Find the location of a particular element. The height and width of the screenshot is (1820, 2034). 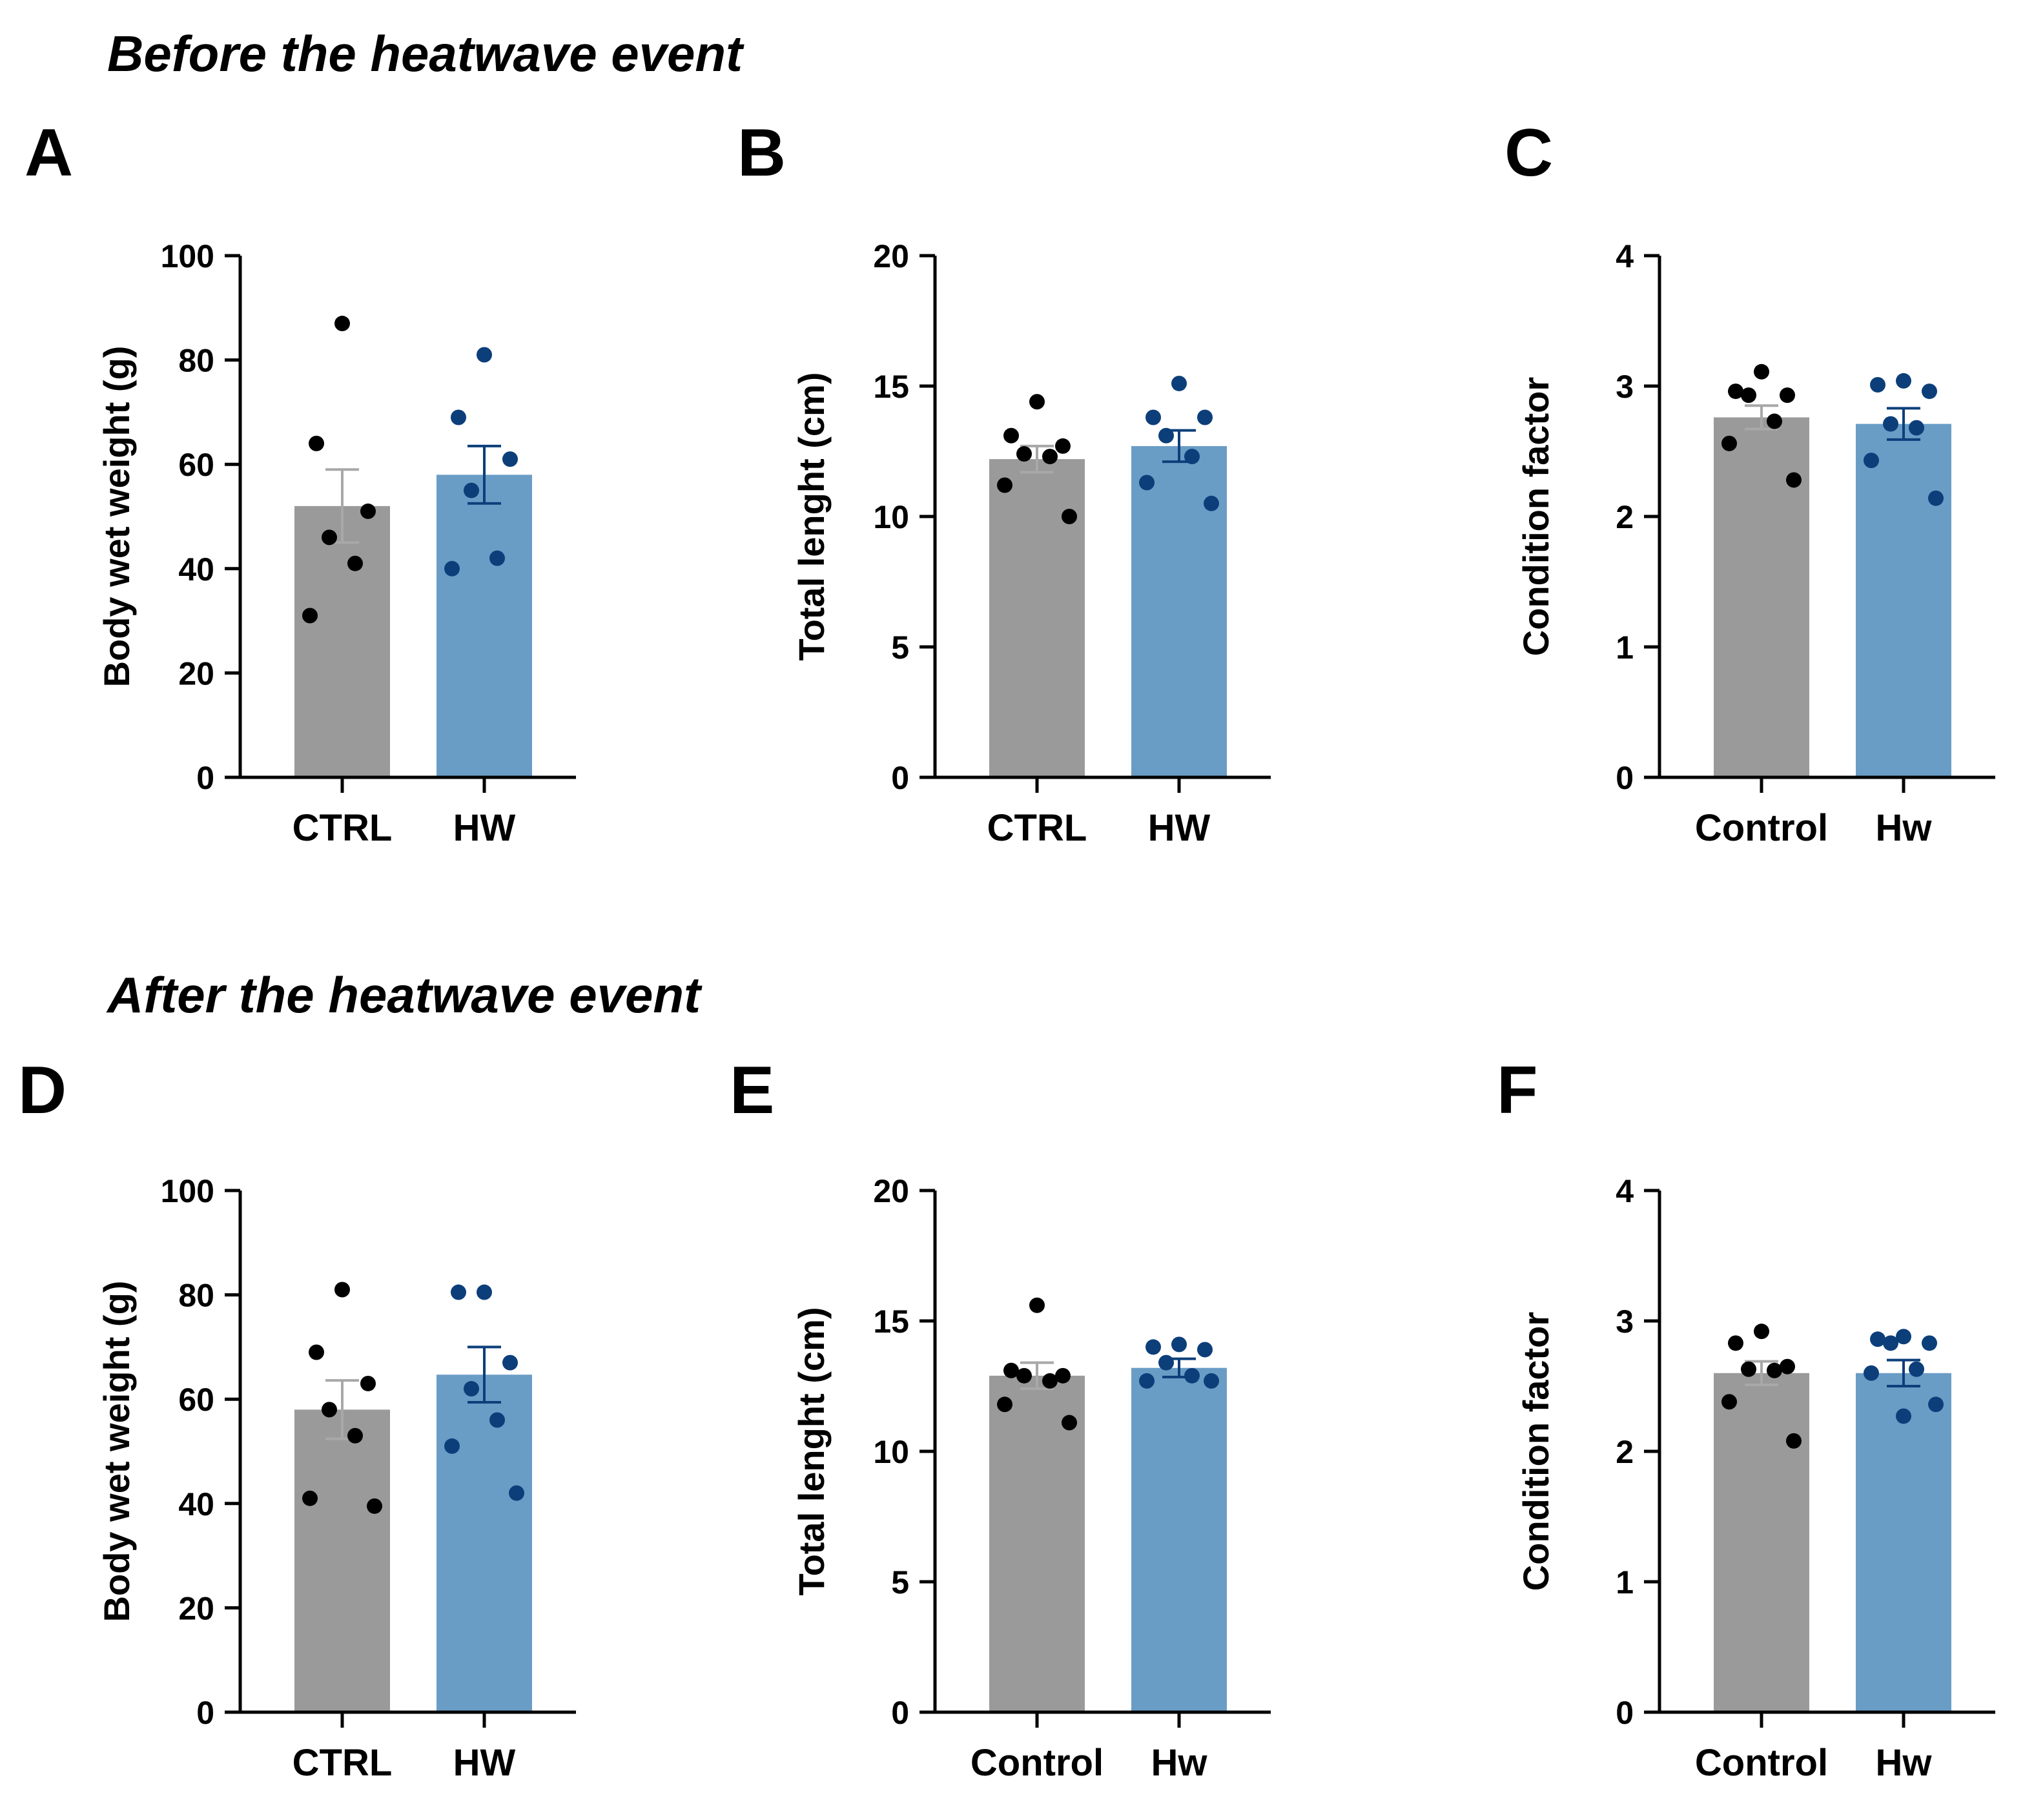

panel-c: C Control Hw 0 1 2 3 4 Condition factor is located at coordinates (1750, 482).